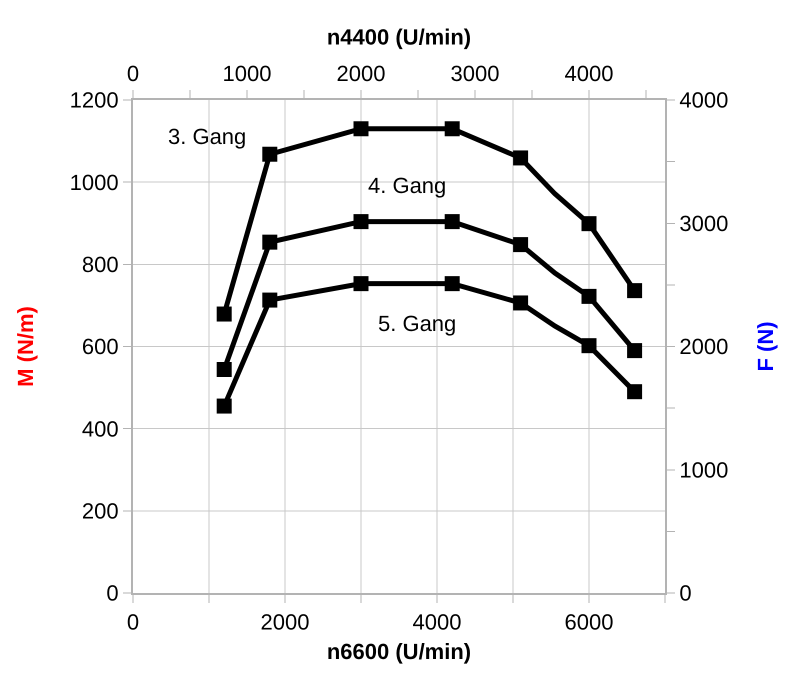  Describe the element at coordinates (437, 621) in the screenshot. I see `x-tick-label: 4000` at that location.